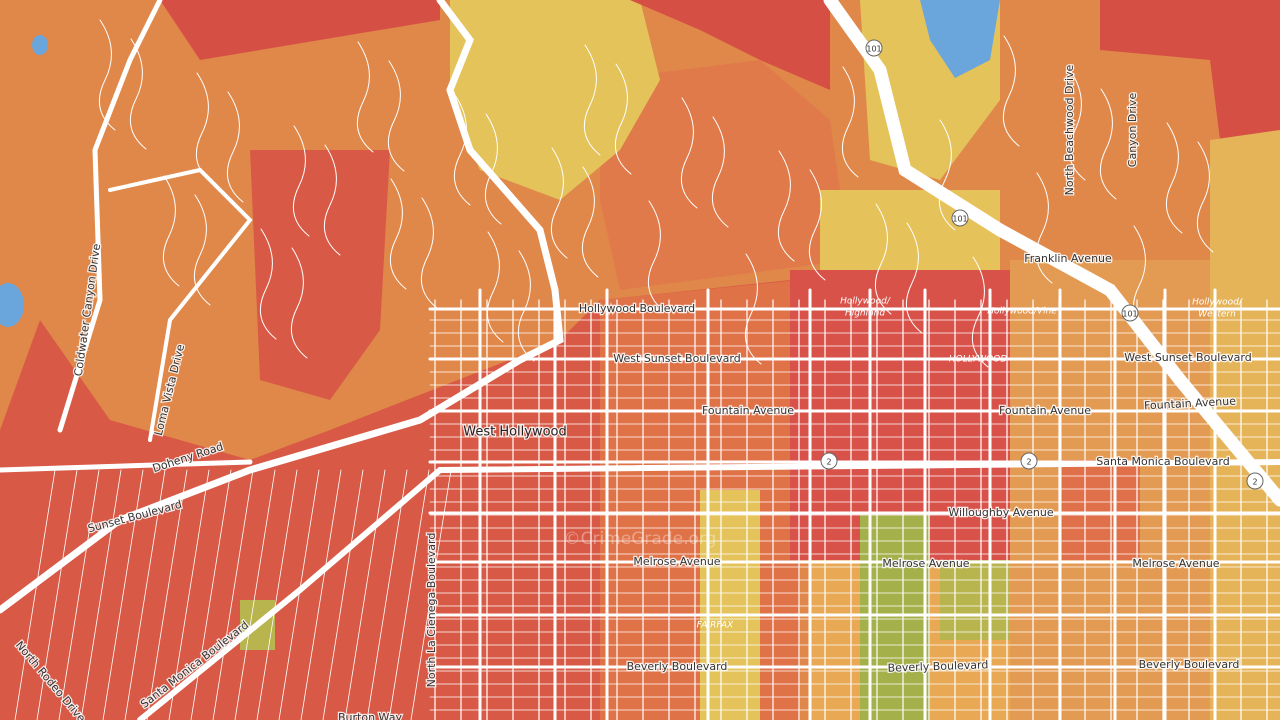 Image resolution: width=1280 pixels, height=720 pixels. What do you see at coordinates (1068, 258) in the screenshot?
I see `street-label: Franklin Avenue` at bounding box center [1068, 258].